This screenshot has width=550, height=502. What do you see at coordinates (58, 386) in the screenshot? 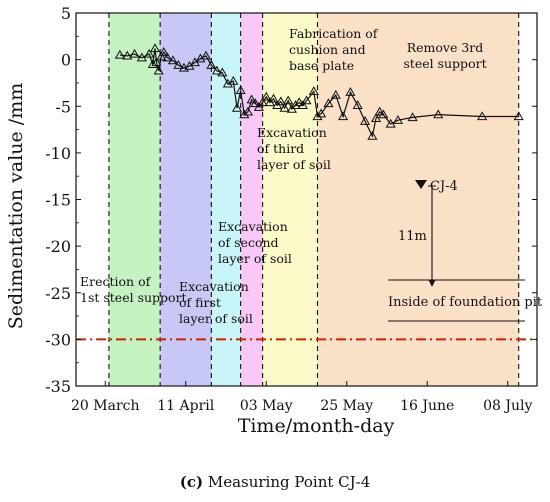
I see `y-tick-label-9: -35` at bounding box center [58, 386].